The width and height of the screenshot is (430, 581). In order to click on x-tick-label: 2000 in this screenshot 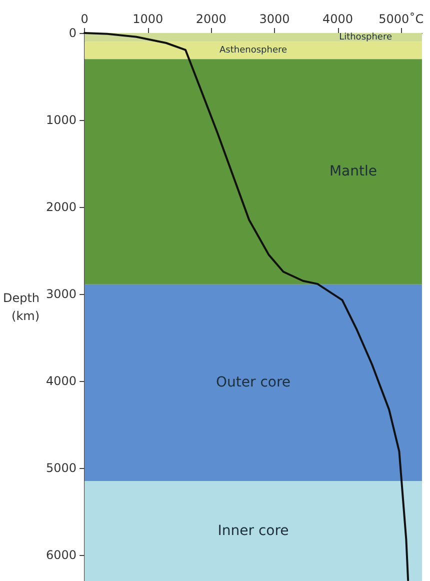, I will do `click(211, 19)`.